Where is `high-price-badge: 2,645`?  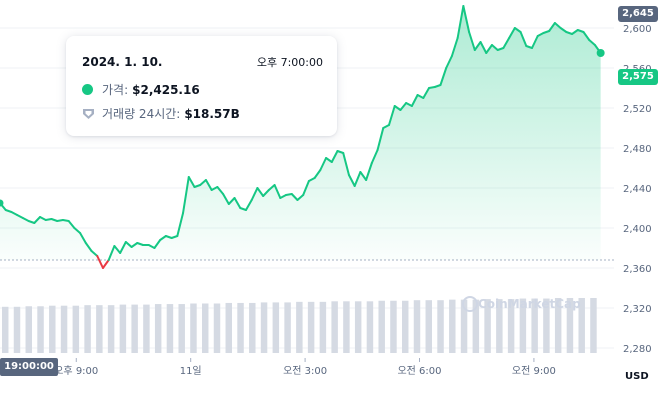
high-price-badge: 2,645 is located at coordinates (638, 14).